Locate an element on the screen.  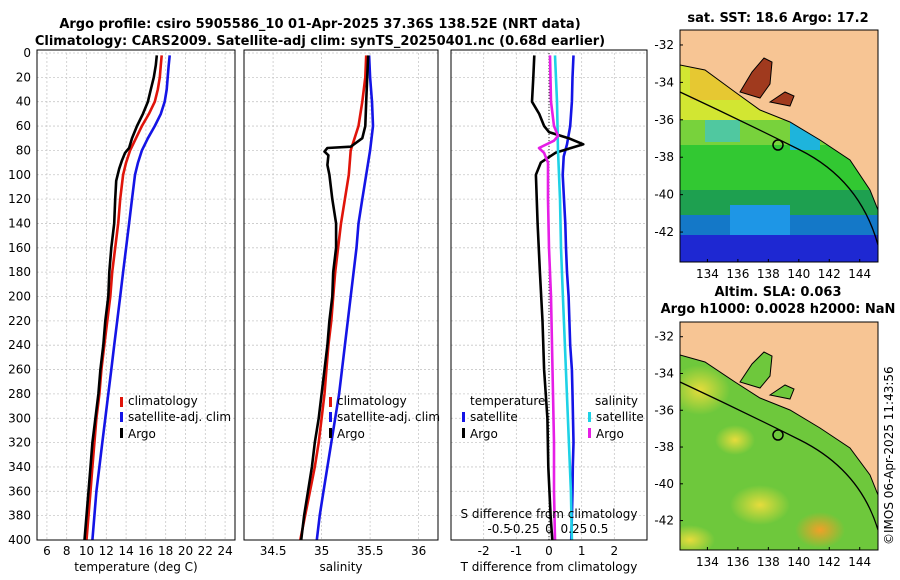
legend-s-satellite-swatch is located at coordinates (589, 417).